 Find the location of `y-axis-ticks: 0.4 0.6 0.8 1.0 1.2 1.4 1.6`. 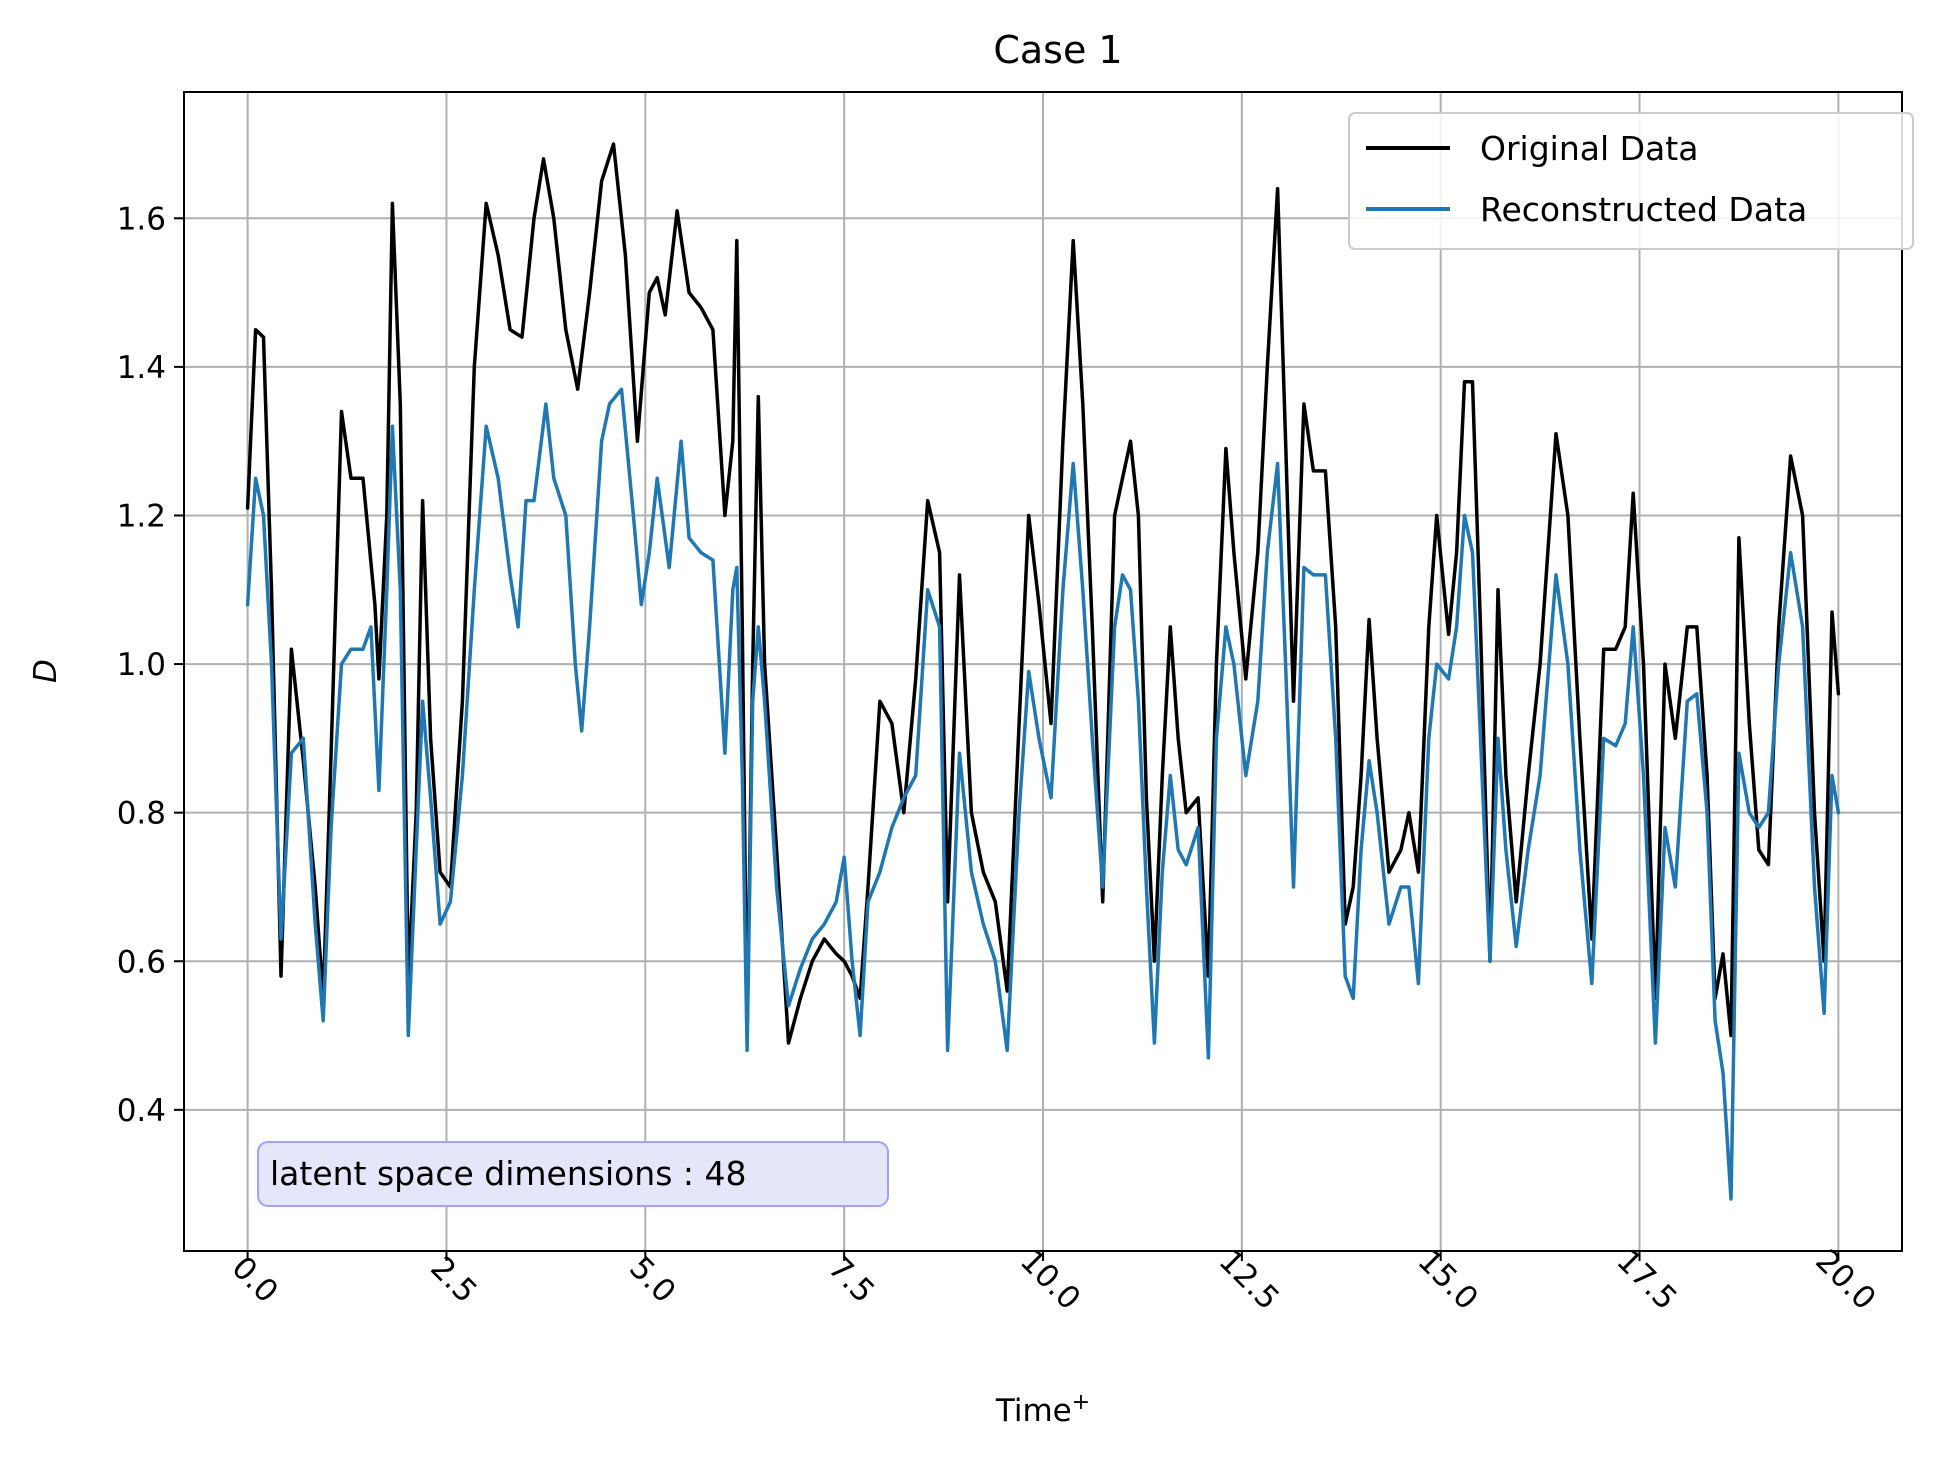

y-axis-ticks: 0.4 0.6 0.8 1.0 1.2 1.4 1.6 is located at coordinates (150, 665).